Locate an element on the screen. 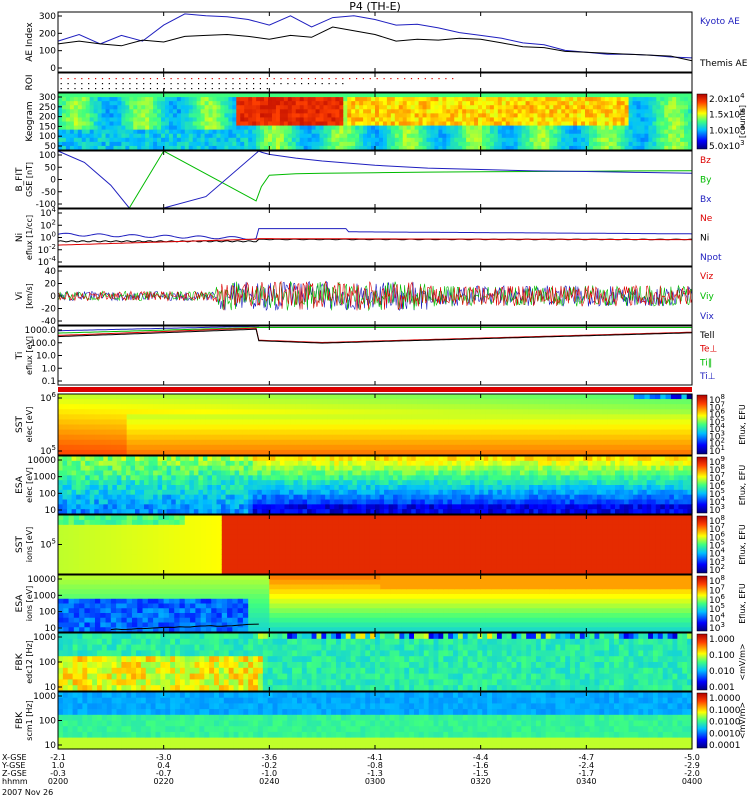 The width and height of the screenshot is (750, 800). bfit-legend-2: Bx is located at coordinates (706, 200).